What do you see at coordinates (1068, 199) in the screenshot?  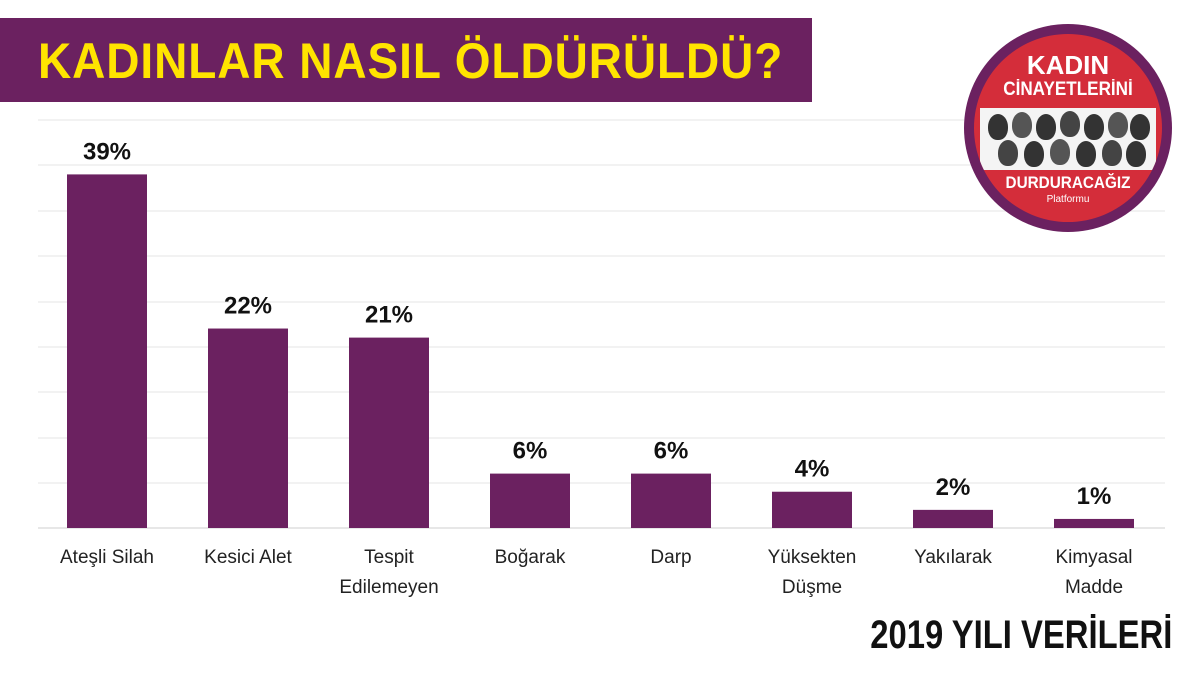 I see `logo-line-4: Platformu` at bounding box center [1068, 199].